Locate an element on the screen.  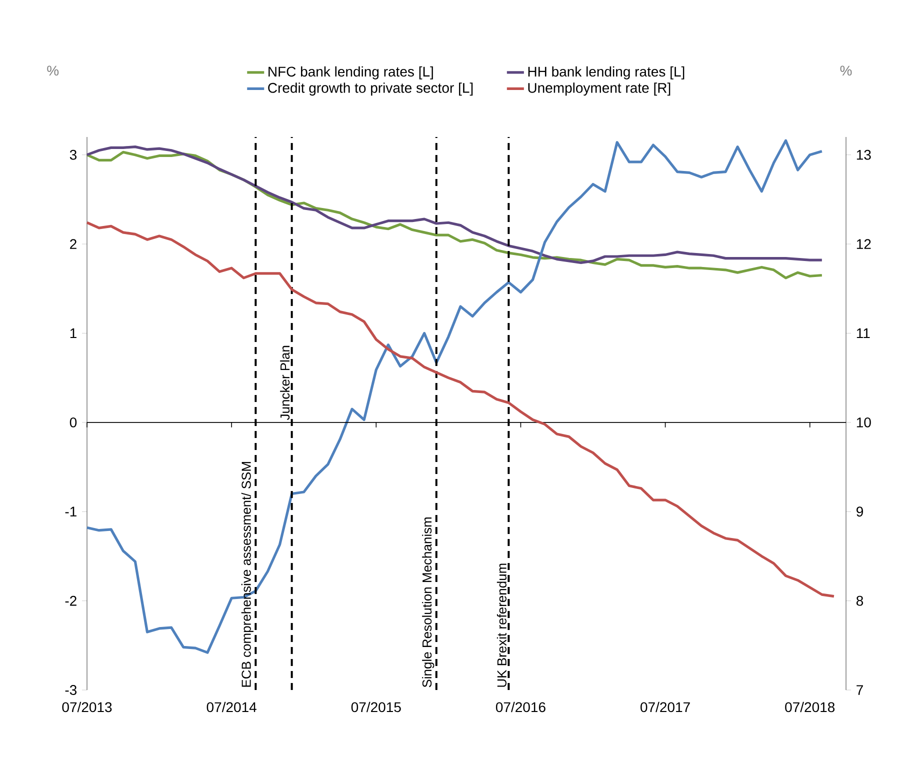
y2-tick-label: 7 is located at coordinates (859, 690).